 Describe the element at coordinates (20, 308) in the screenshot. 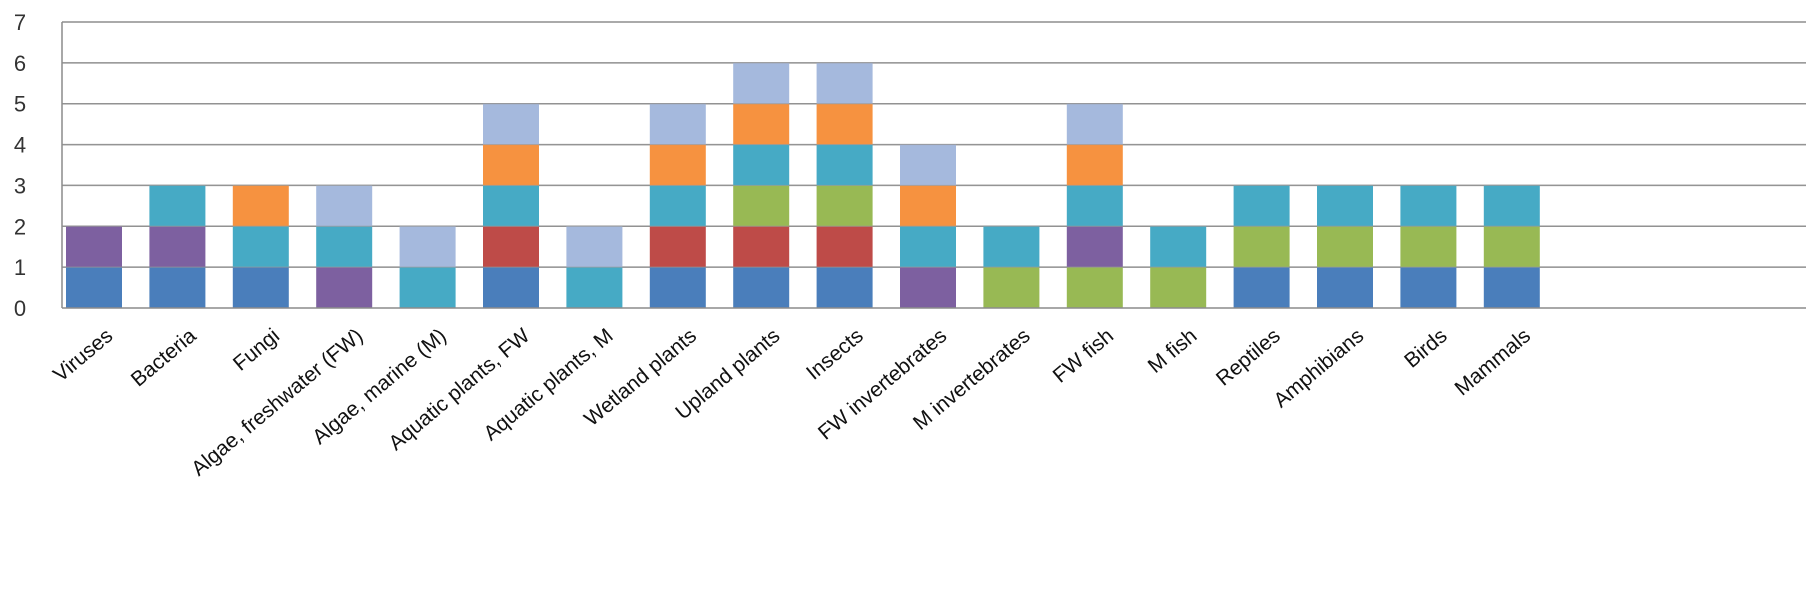

I see `y-tick-label: 0` at that location.